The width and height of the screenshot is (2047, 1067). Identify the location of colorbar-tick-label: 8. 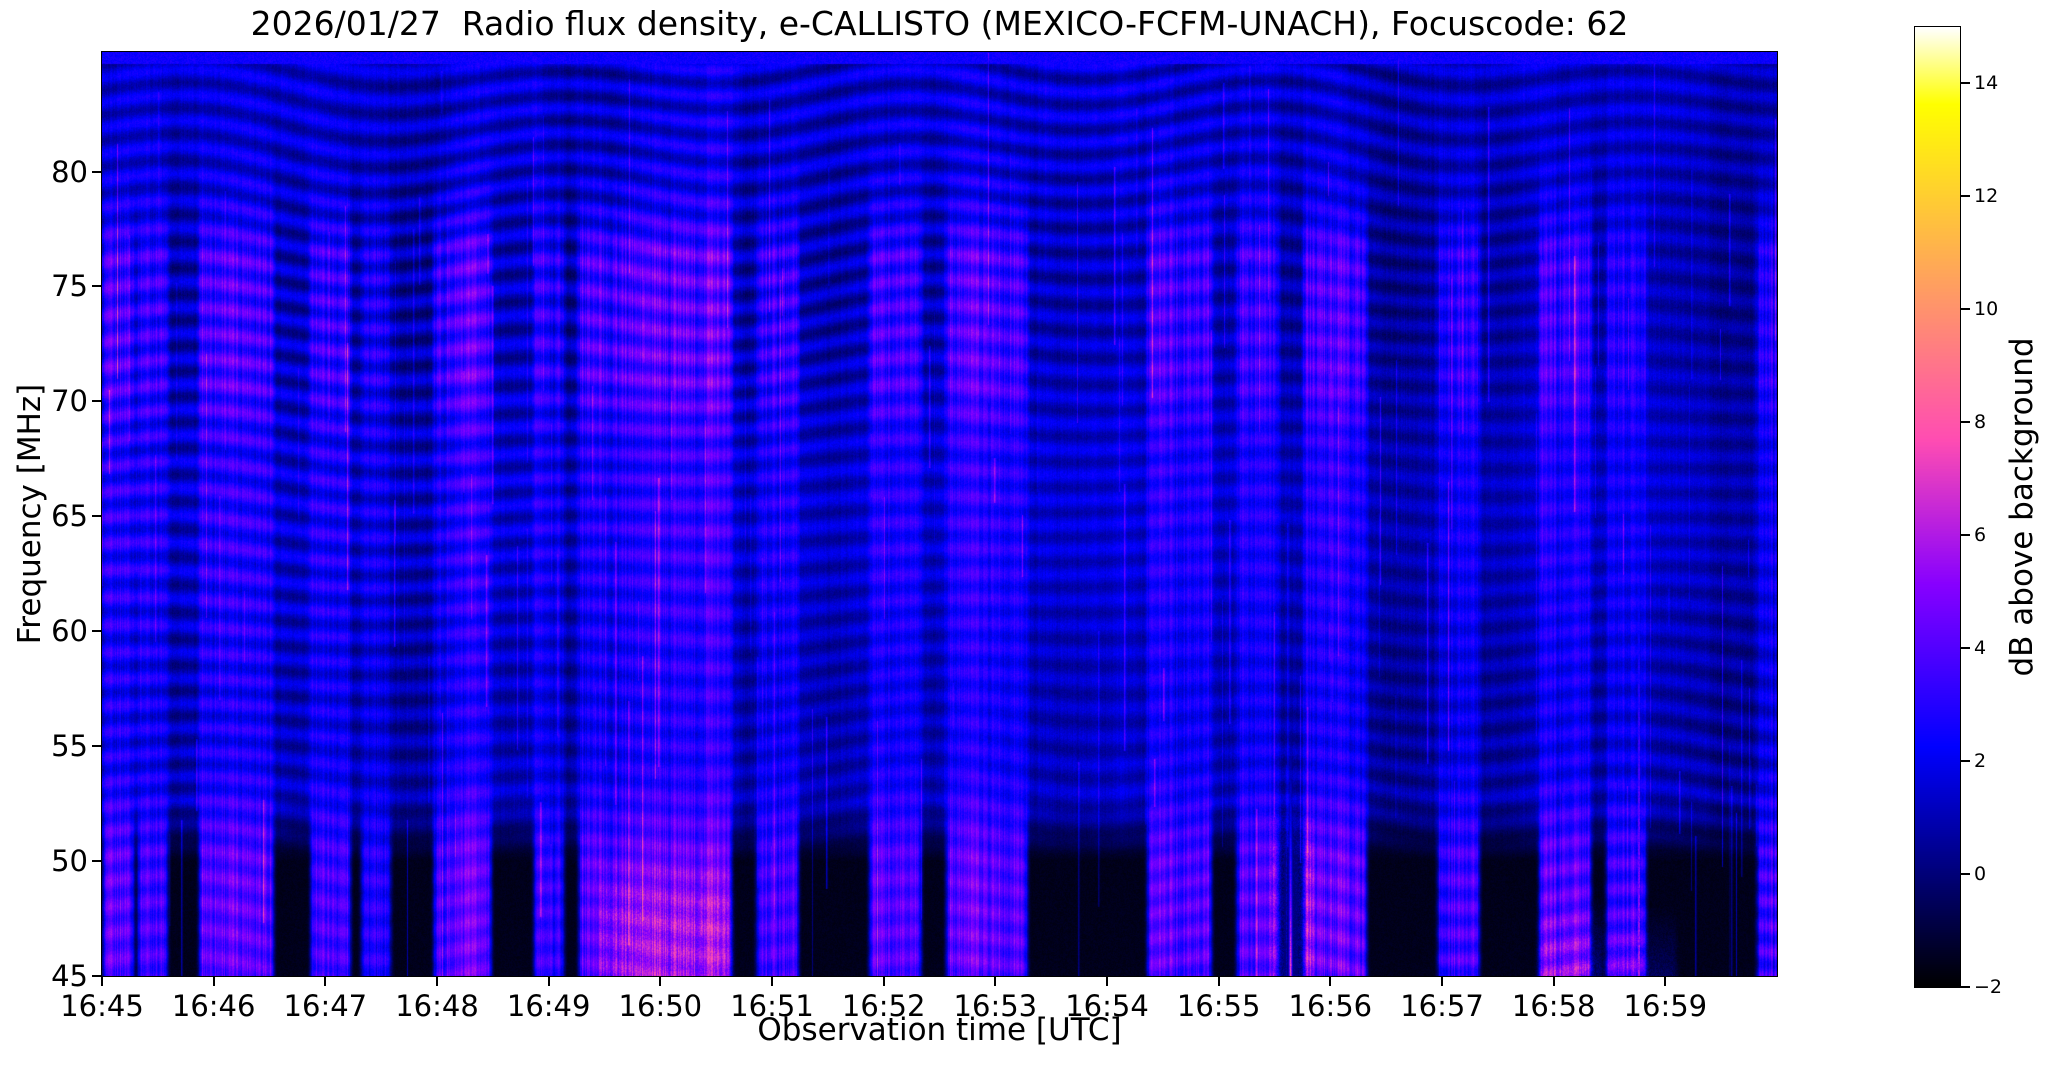
(1980, 422).